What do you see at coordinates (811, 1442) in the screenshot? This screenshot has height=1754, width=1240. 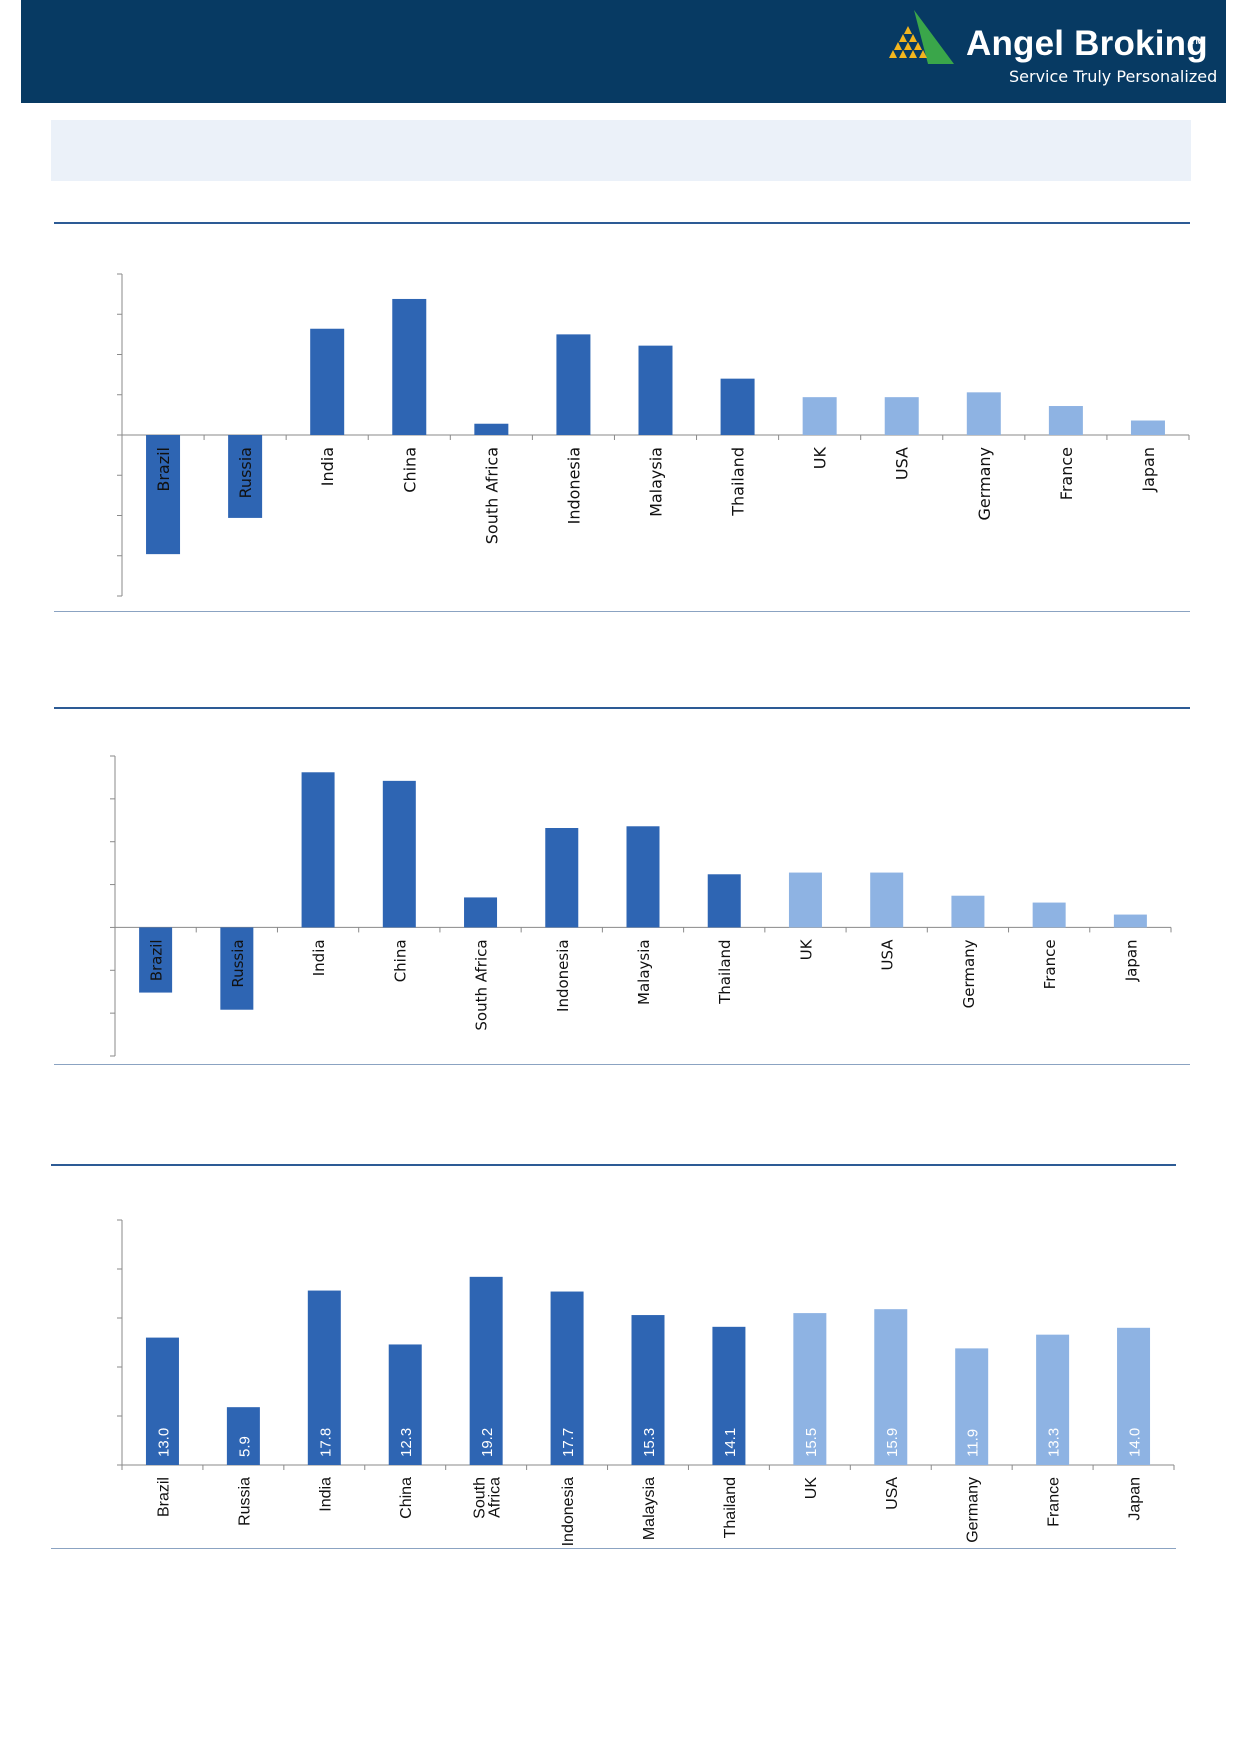 I see `data-label-uk: 15.5` at bounding box center [811, 1442].